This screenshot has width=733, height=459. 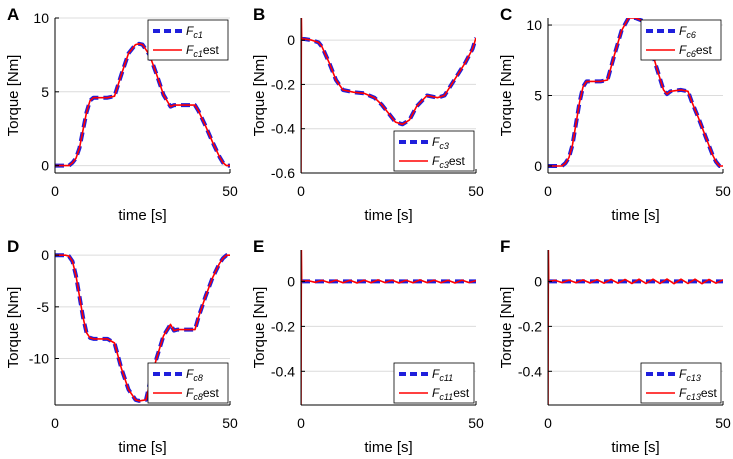 I want to click on series-f-c11est, so click(x=388, y=327).